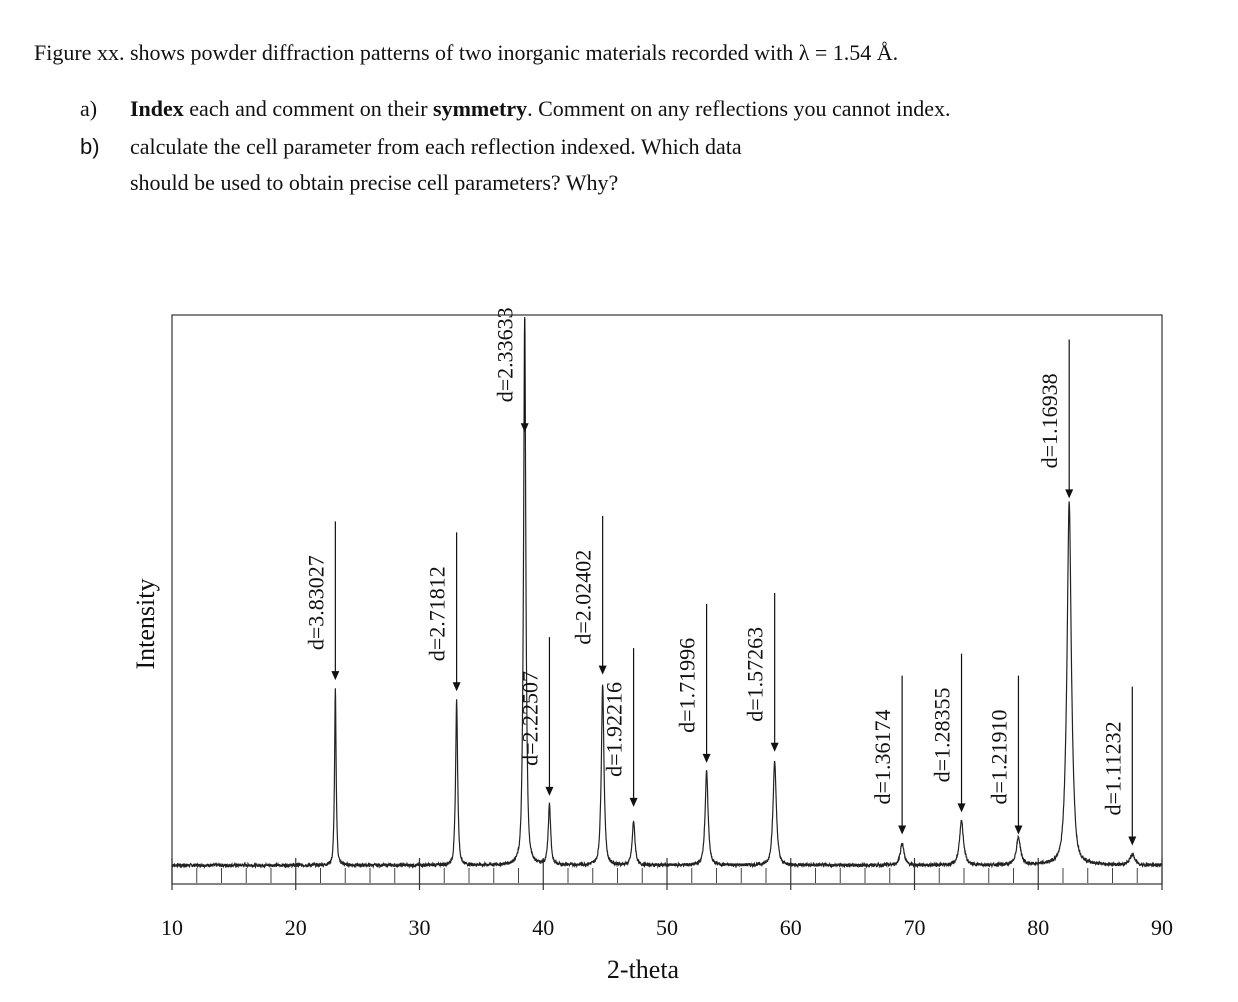  I want to click on x-axis-label: 2-theta, so click(643, 969).